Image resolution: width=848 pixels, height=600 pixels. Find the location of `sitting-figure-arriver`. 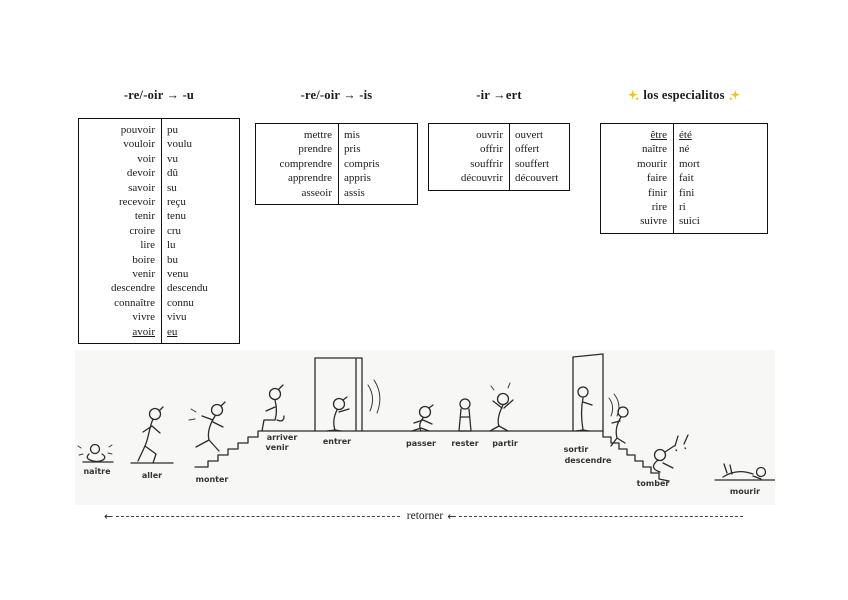

sitting-figure-arriver is located at coordinates (273, 408).